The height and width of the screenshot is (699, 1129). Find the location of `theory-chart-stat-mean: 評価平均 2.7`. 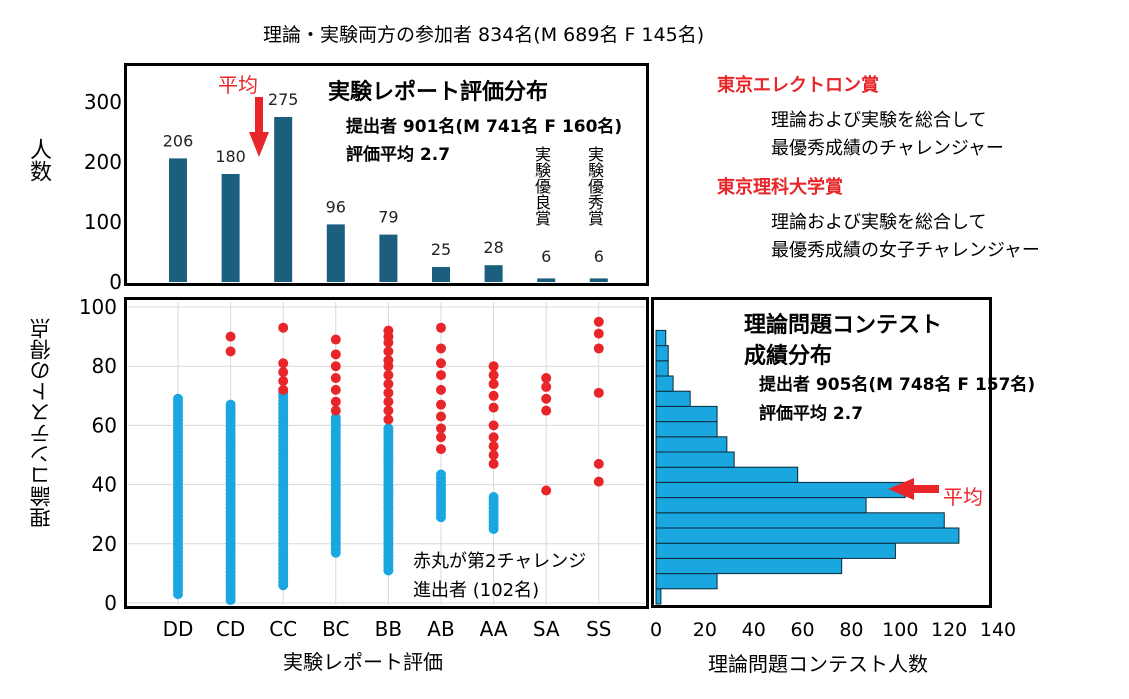

theory-chart-stat-mean: 評価平均 2.7 is located at coordinates (811, 414).